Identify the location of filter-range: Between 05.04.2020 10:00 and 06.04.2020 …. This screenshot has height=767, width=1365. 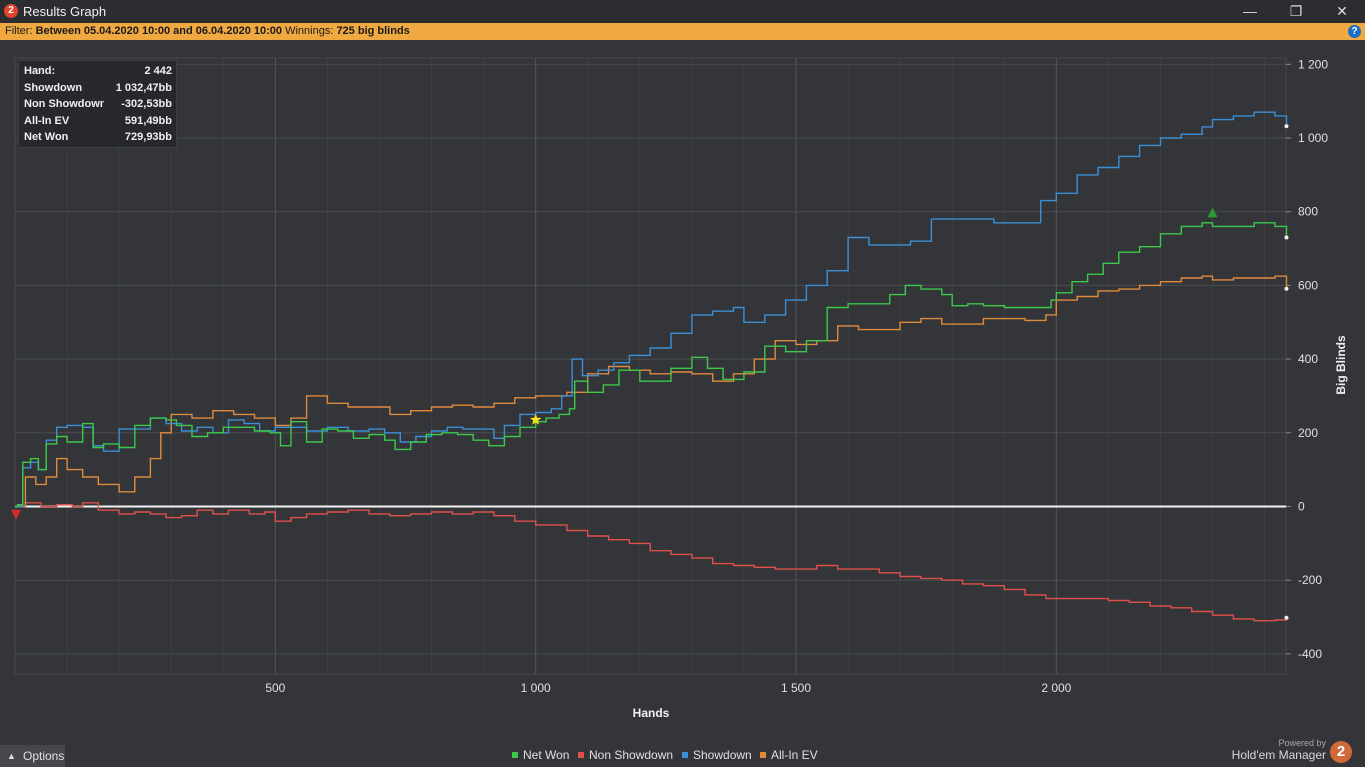
(159, 31).